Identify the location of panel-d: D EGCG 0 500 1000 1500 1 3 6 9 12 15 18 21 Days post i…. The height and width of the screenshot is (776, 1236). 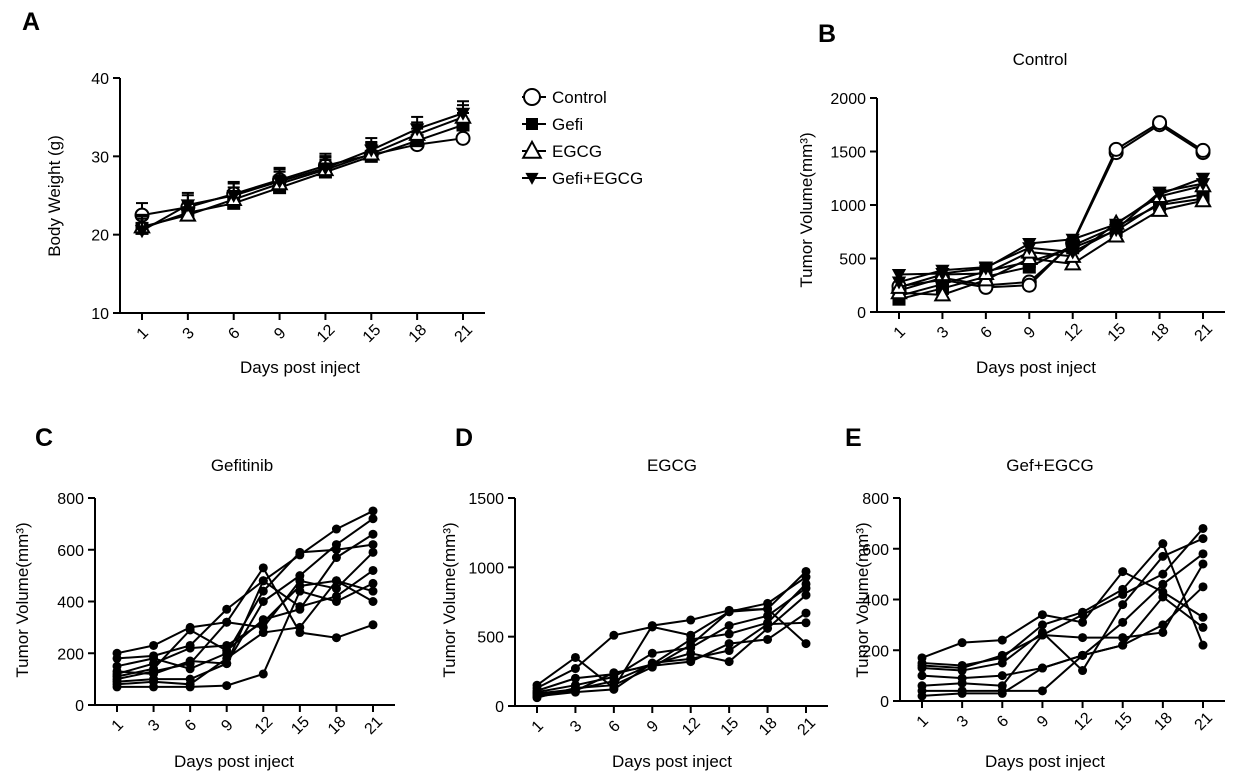
(634, 597).